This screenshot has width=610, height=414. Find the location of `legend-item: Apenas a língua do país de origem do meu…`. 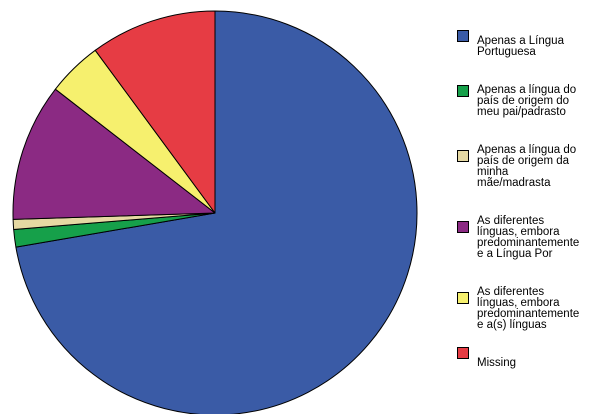

legend-item: Apenas a língua do país de origem do meu… is located at coordinates (533, 90).